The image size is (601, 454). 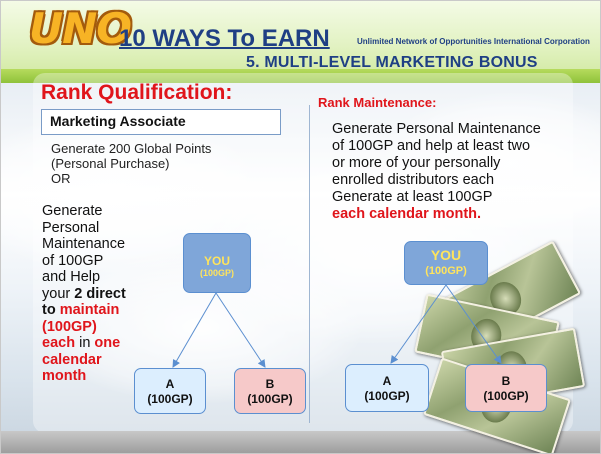 I want to click on header-stripe, so click(x=300, y=76).